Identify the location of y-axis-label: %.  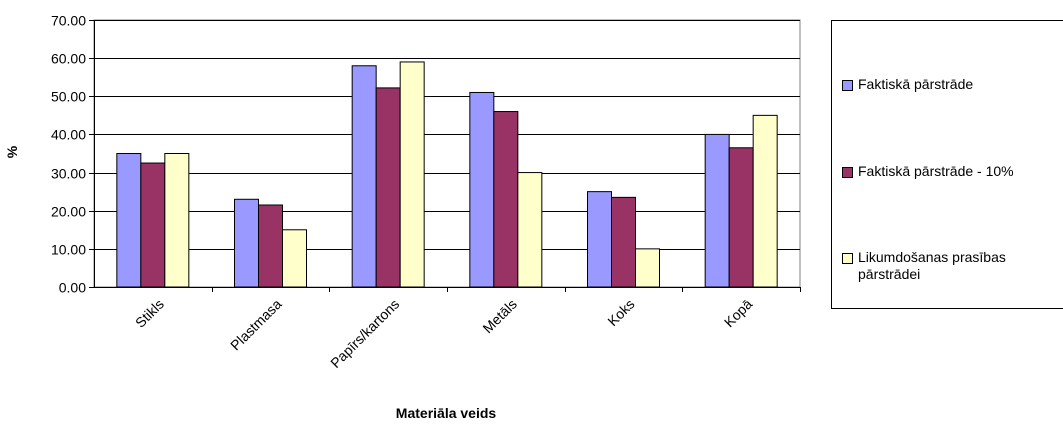
(12, 151).